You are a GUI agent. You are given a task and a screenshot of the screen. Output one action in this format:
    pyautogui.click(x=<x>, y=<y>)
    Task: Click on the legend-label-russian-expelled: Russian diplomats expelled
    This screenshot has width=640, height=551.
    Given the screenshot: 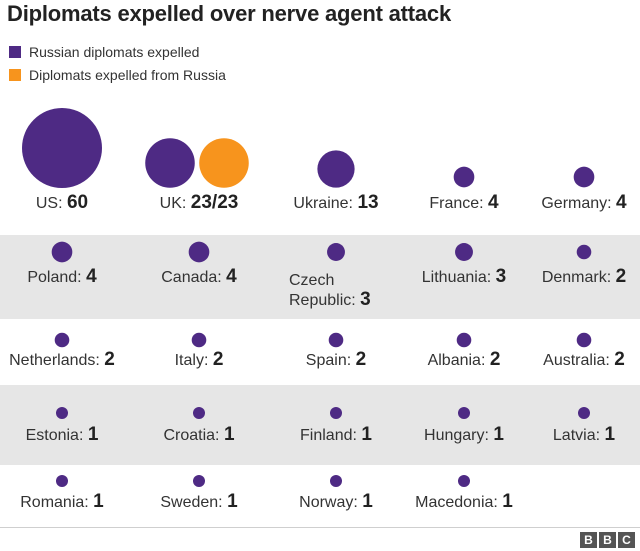 What is the action you would take?
    pyautogui.click(x=114, y=52)
    